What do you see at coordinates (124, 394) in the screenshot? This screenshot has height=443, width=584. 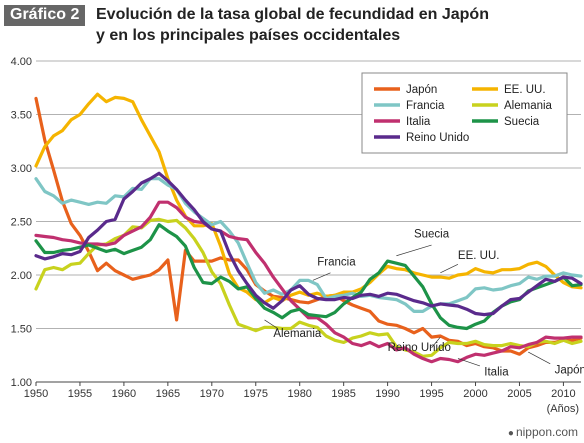 I see `x-tick-label: 1960` at bounding box center [124, 394].